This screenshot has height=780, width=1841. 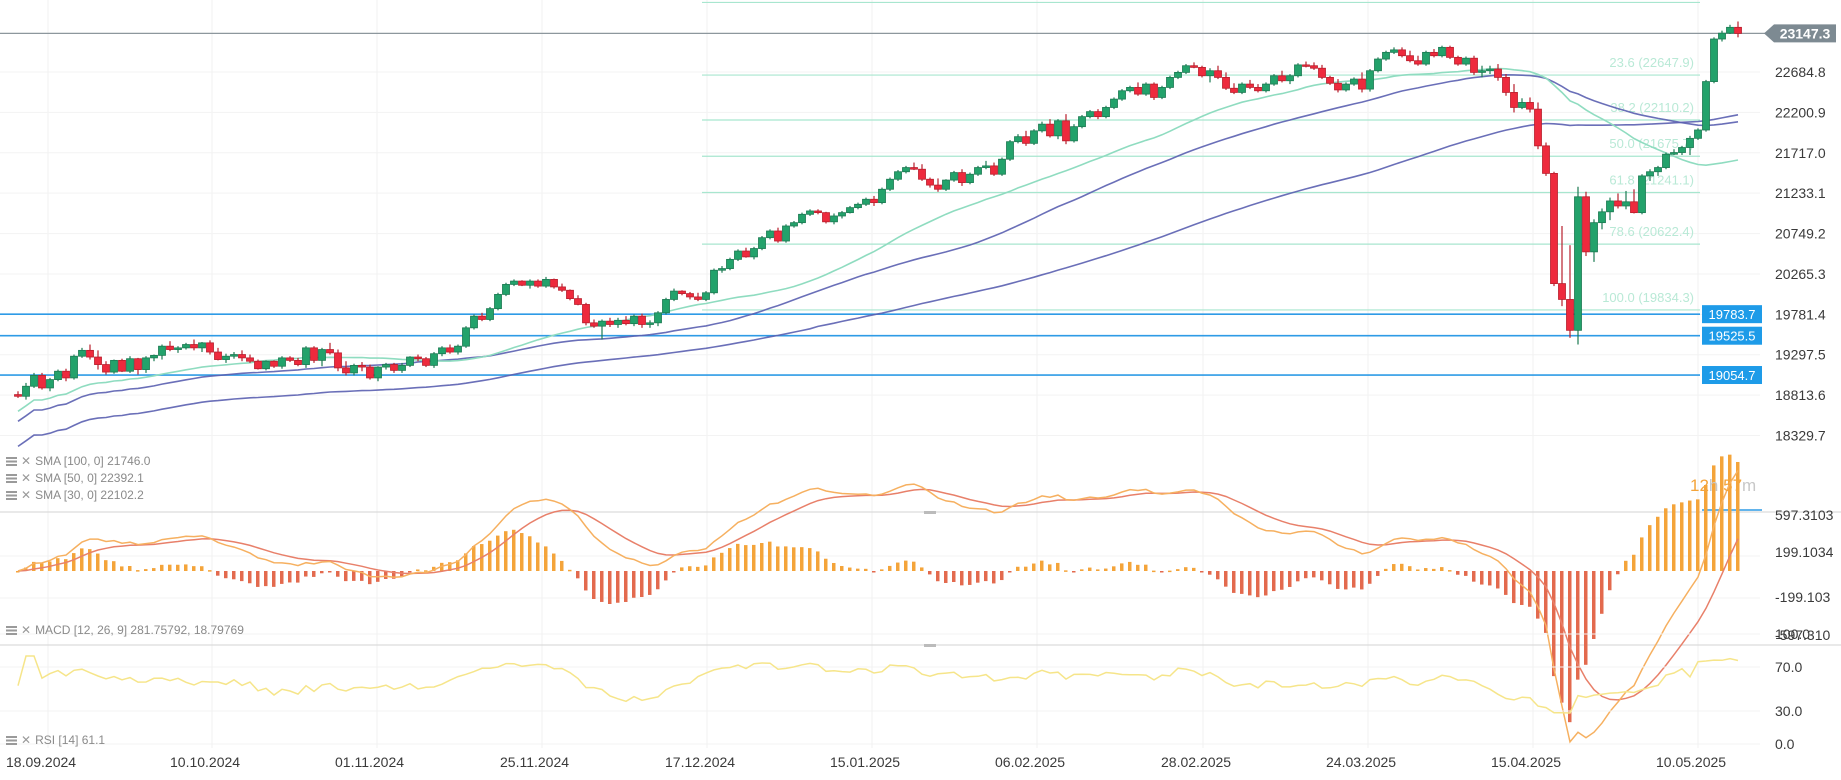 What do you see at coordinates (75, 478) in the screenshot?
I see `sma50-legend: ✕ SMA [50, 0] 22392.1` at bounding box center [75, 478].